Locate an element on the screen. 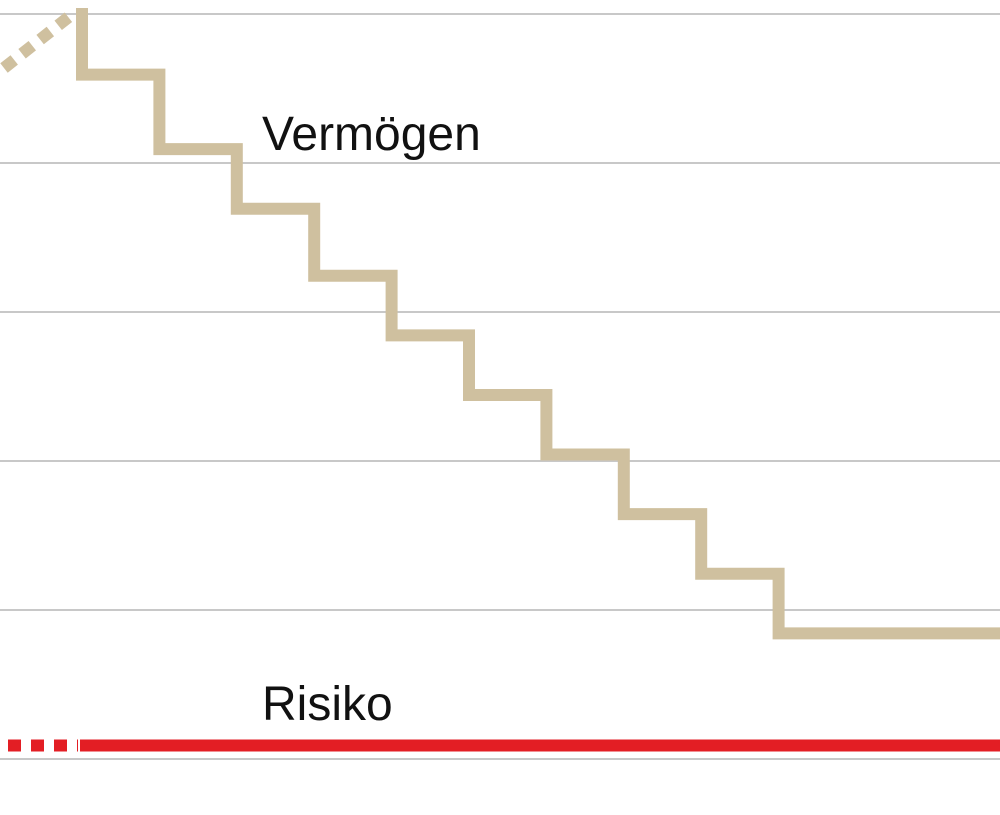  series-label-vermoegen: Vermögen is located at coordinates (371, 134).